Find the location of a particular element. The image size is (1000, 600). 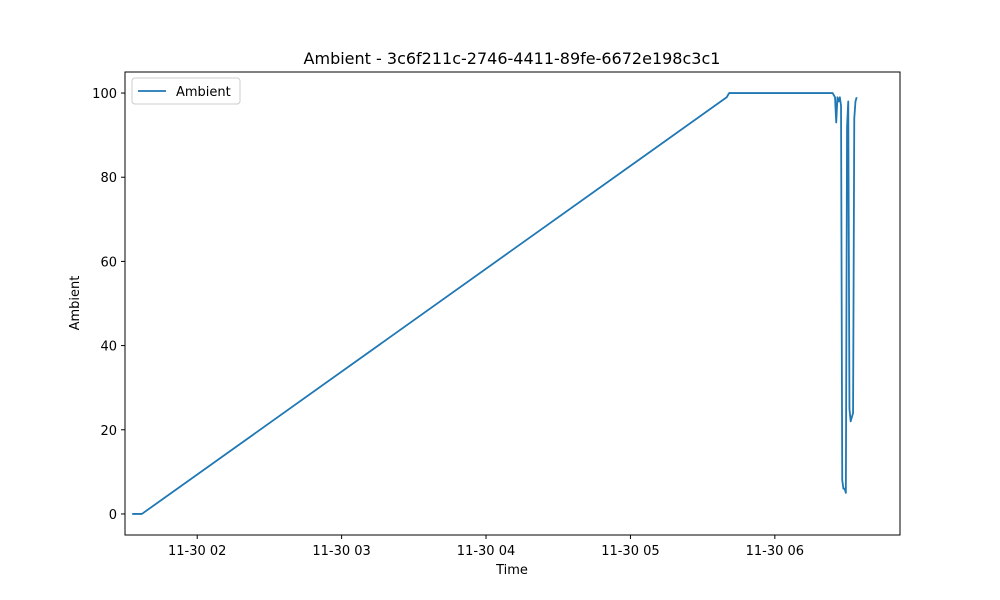

x-tick-label: 11-30 02 is located at coordinates (197, 551).